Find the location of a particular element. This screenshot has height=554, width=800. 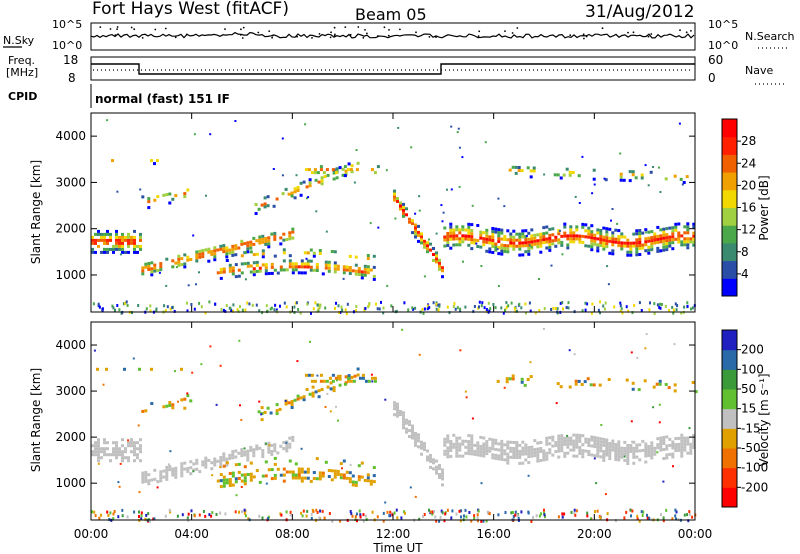

velocity-colorbar-segment is located at coordinates (729, 340).